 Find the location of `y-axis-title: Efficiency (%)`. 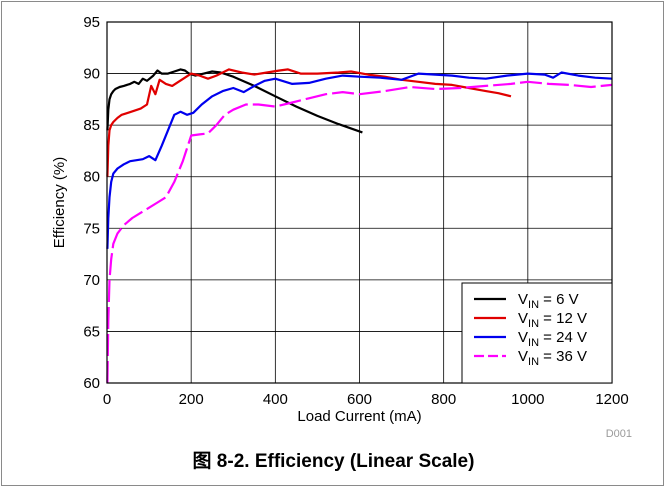

y-axis-title: Efficiency (%) is located at coordinates (59, 202).